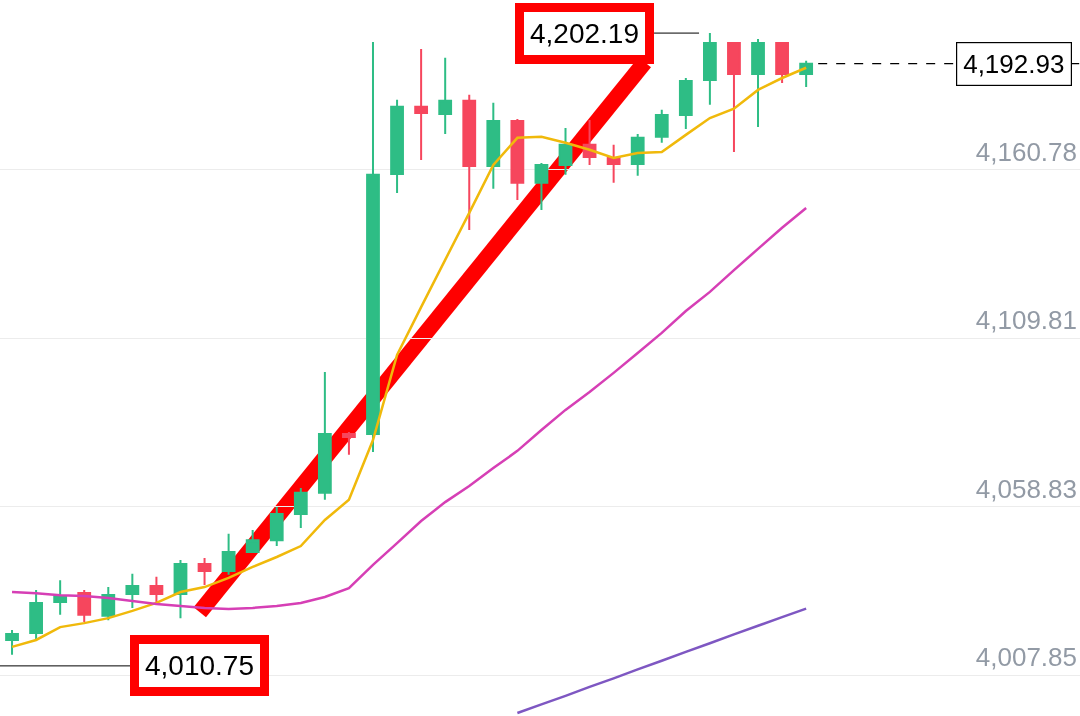 This screenshot has width=1080, height=716. I want to click on ref-line-label: 4,192.93, so click(1014, 64).